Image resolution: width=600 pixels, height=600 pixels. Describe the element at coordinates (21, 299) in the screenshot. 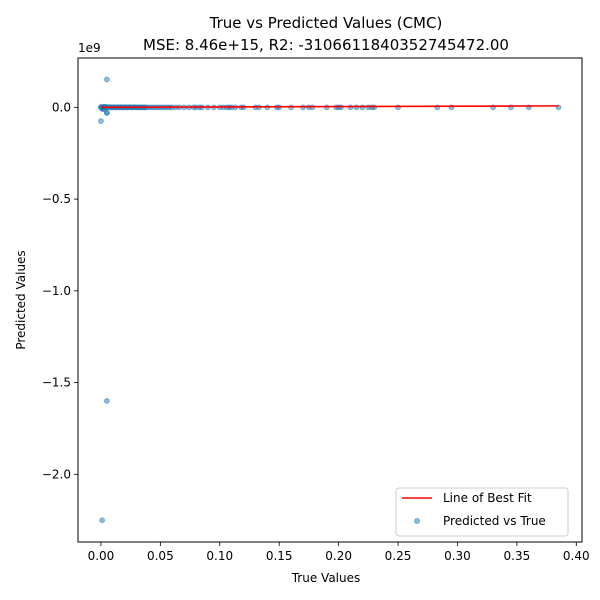

I see `y-axis-label: Predicted Values` at that location.